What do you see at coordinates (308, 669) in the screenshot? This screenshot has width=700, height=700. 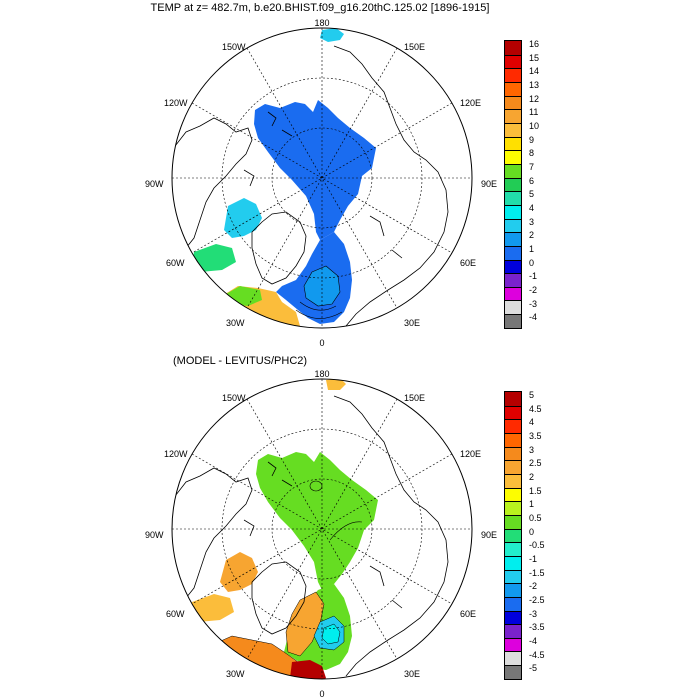 I see `bottom-field-atlantic-hot` at bounding box center [308, 669].